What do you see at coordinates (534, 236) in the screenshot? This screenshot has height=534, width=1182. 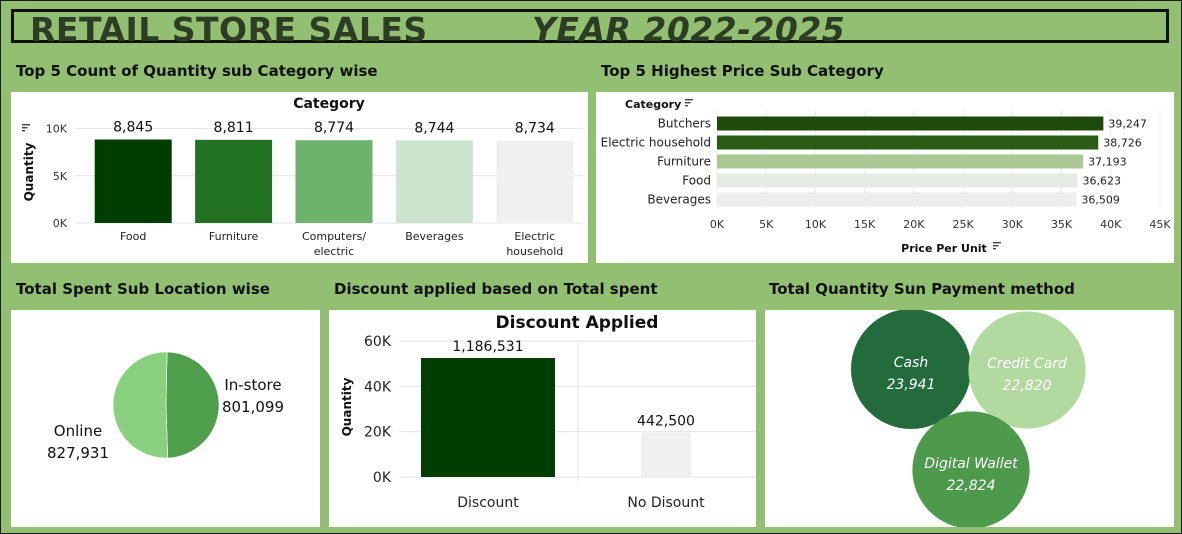 I see `x-tick-label: Electric` at bounding box center [534, 236].